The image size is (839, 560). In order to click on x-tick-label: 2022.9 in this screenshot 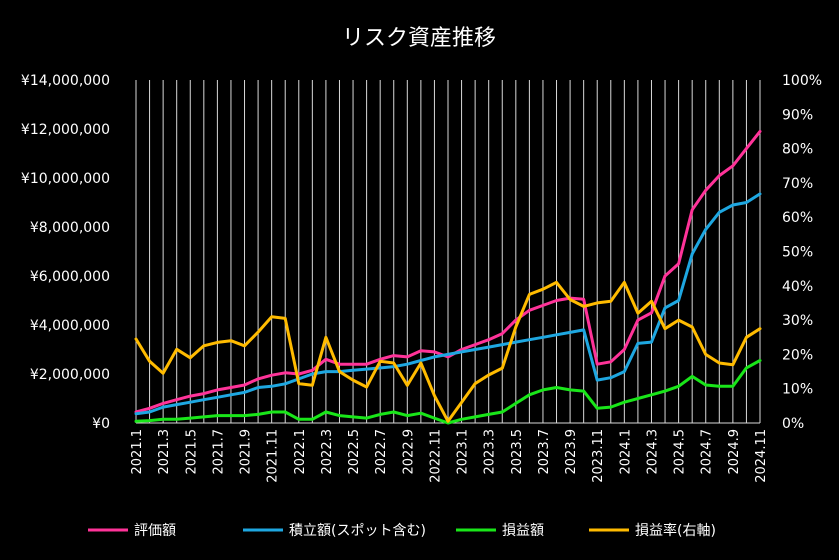, I will do `click(408, 452)`.